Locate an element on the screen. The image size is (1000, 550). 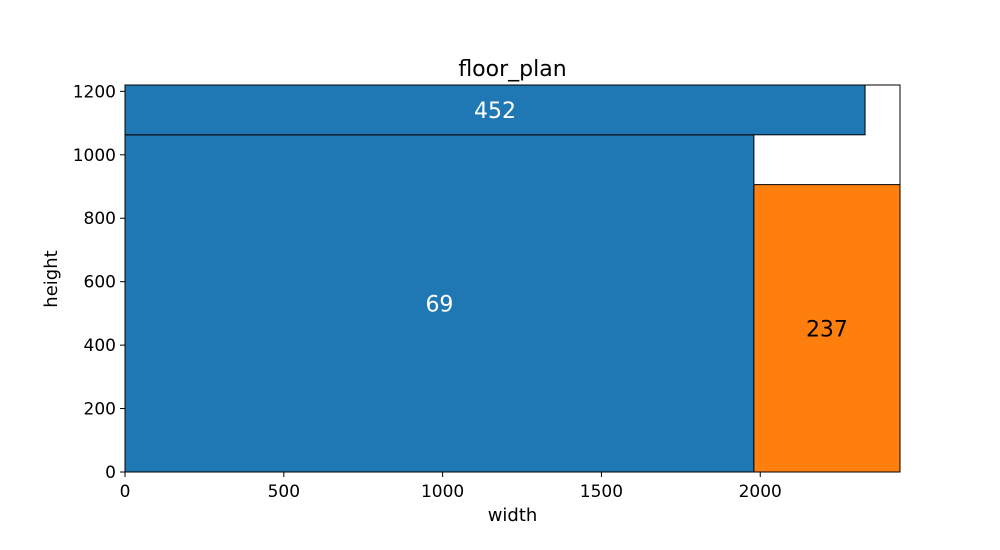
rect-label-69: 69 is located at coordinates (439, 304).